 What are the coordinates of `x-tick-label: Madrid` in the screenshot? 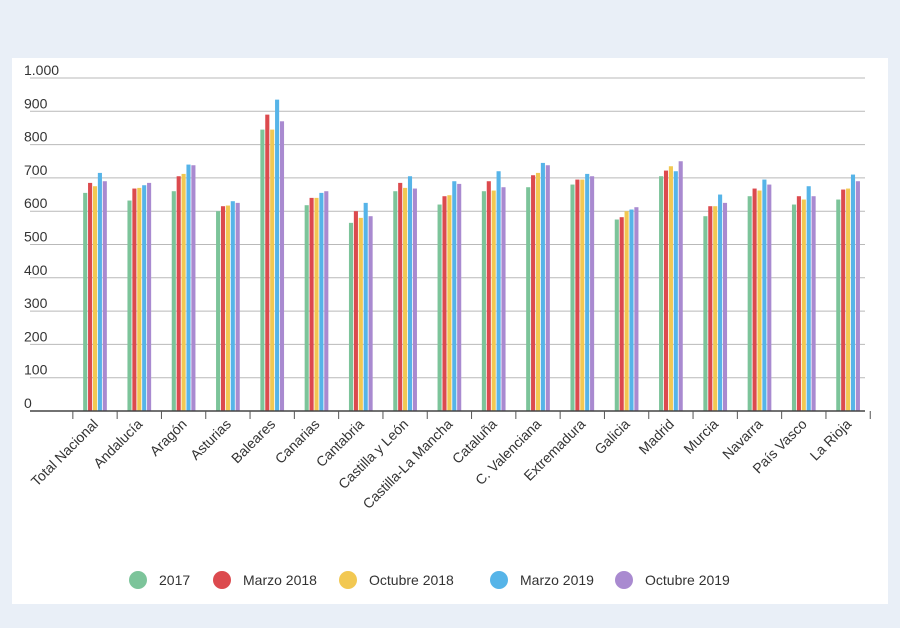 It's located at (656, 437).